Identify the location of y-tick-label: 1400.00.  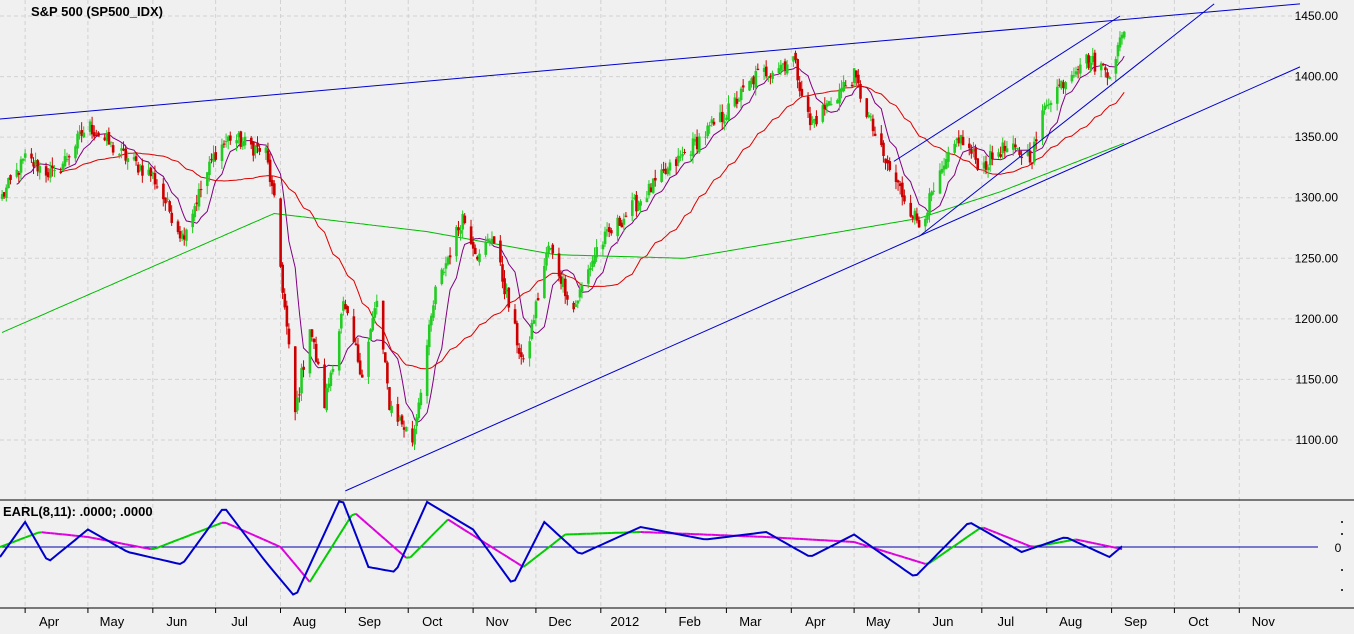
(1317, 77).